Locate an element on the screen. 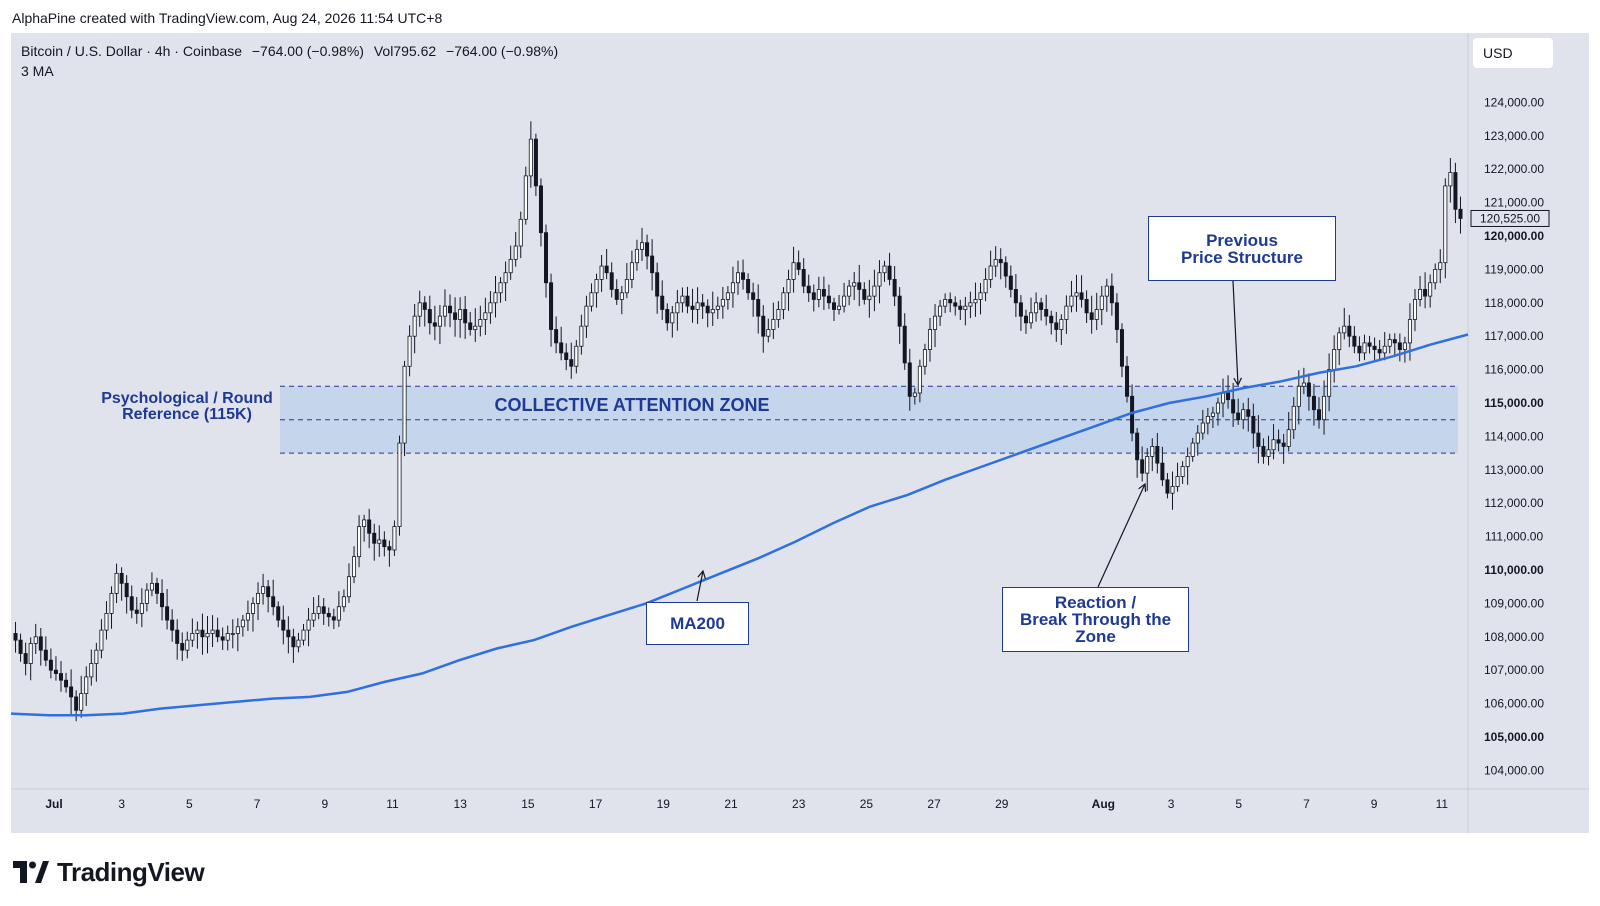  reaction-arrow is located at coordinates (1122, 535).